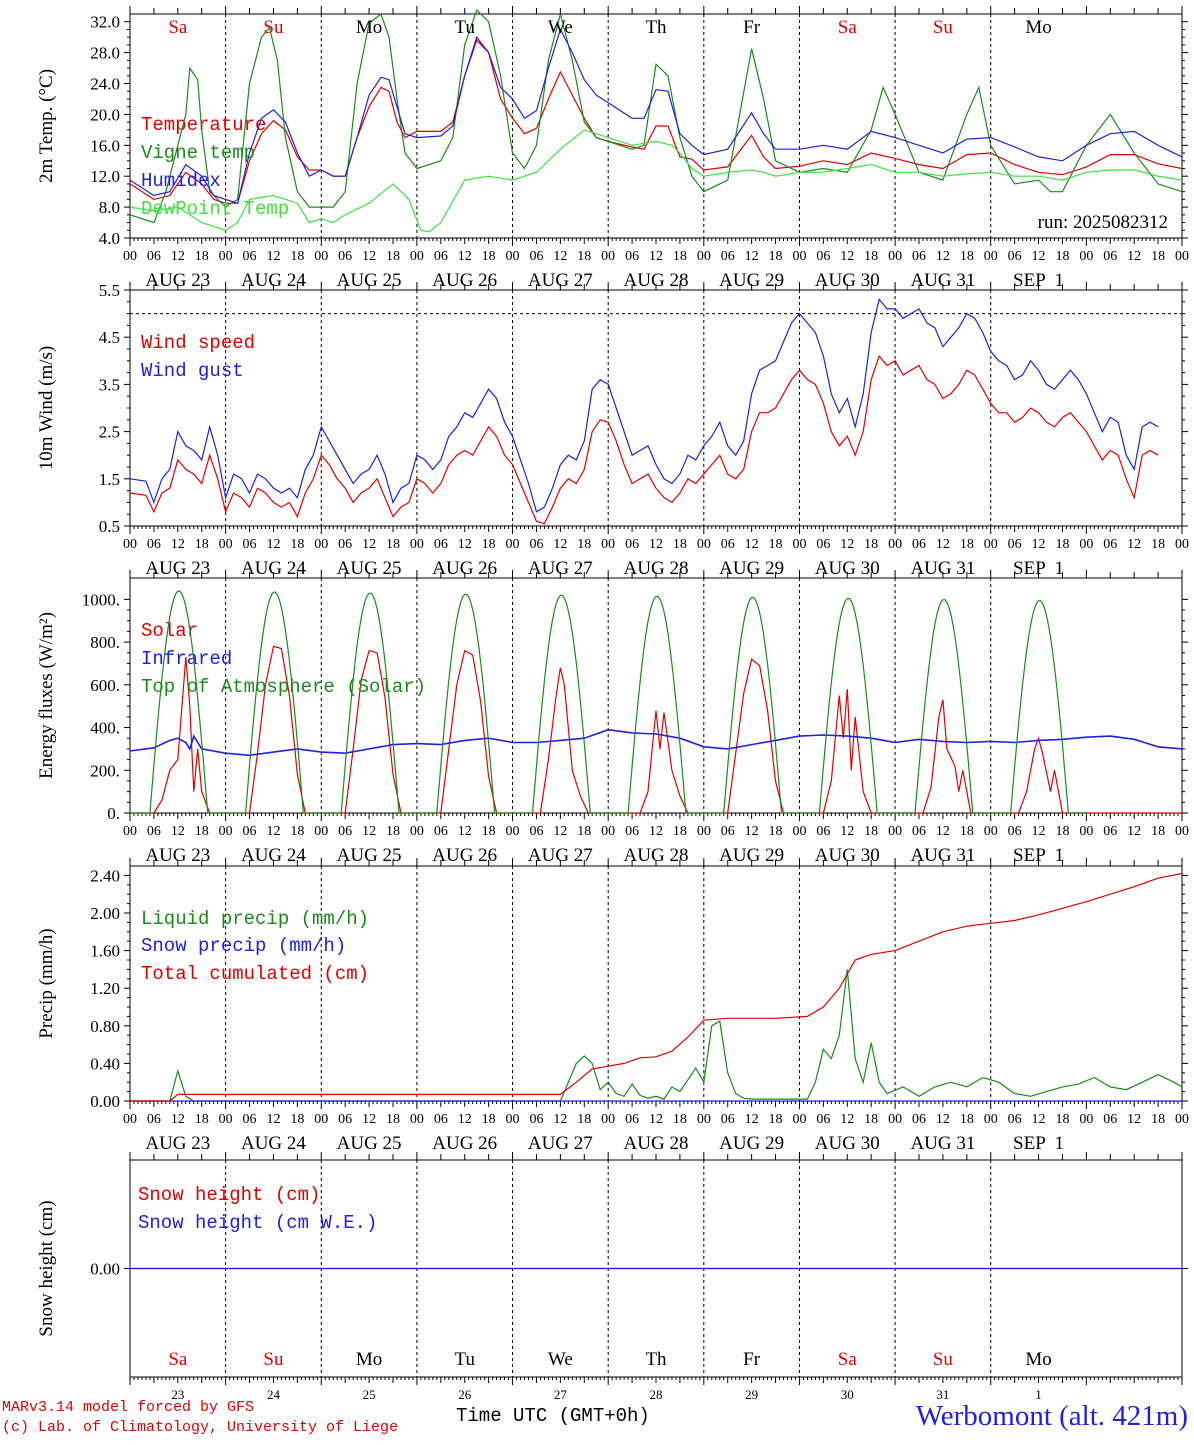 This screenshot has width=1194, height=1445. What do you see at coordinates (560, 855) in the screenshot?
I see `panel-2-date-label: AUG 27` at bounding box center [560, 855].